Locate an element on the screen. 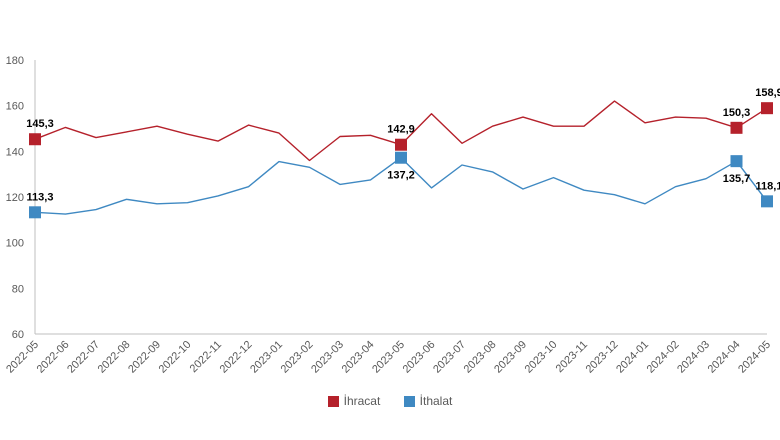 Image resolution: width=780 pixels, height=440 pixels. data-label: 158,9 is located at coordinates (767, 93).